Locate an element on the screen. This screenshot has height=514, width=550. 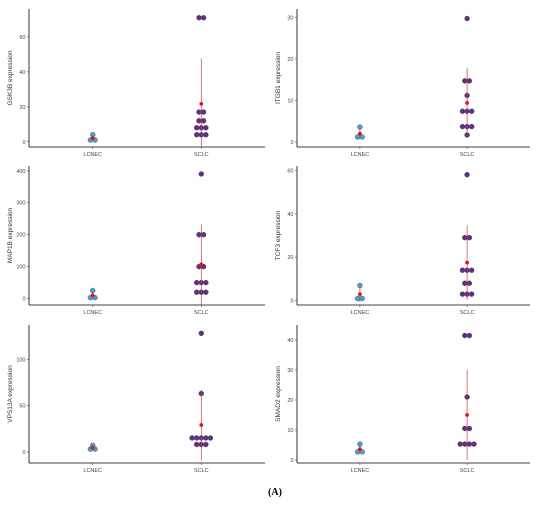
y-axis-title: SMAD2 expression is located at coordinates (278, 394).